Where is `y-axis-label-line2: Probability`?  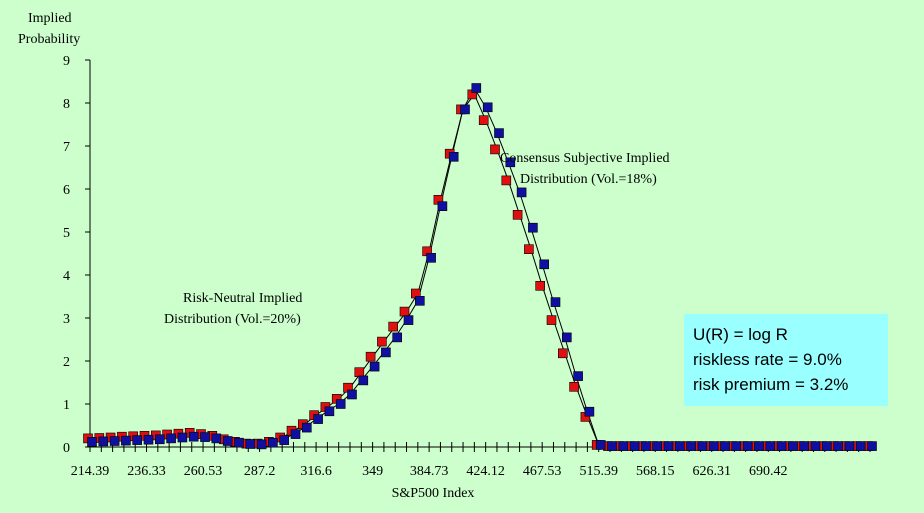 y-axis-label-line2: Probability is located at coordinates (49, 39).